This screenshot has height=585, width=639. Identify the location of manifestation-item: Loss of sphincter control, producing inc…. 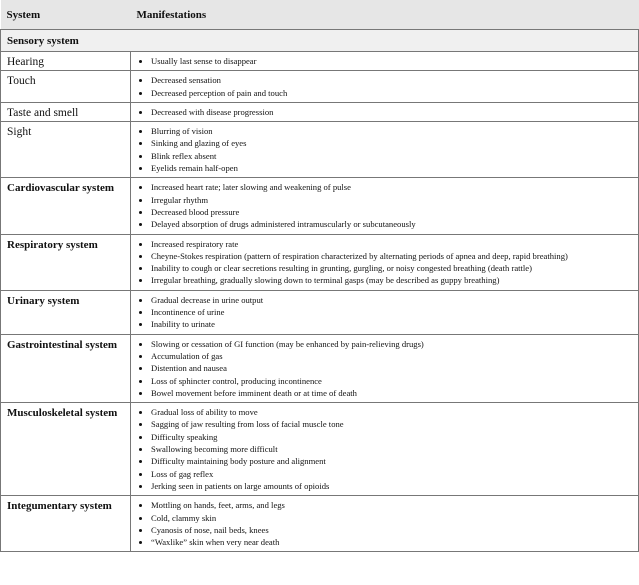
(391, 381).